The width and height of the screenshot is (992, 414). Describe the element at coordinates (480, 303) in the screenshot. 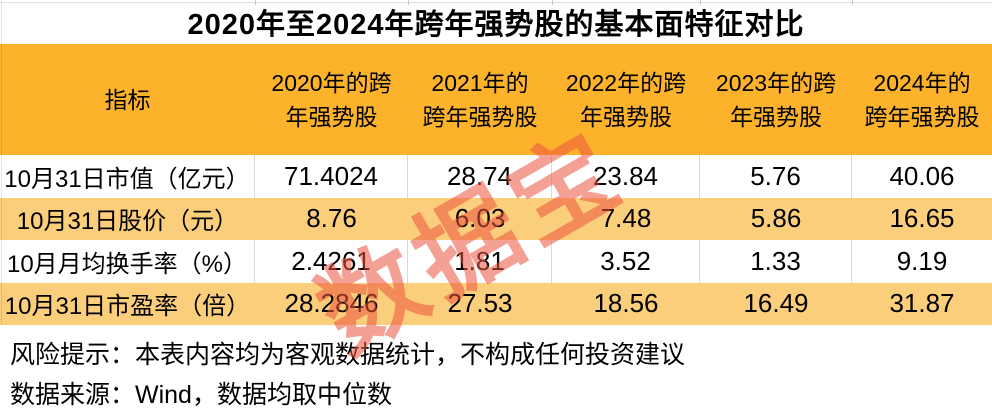

I see `data-cell: 27.53` at that location.